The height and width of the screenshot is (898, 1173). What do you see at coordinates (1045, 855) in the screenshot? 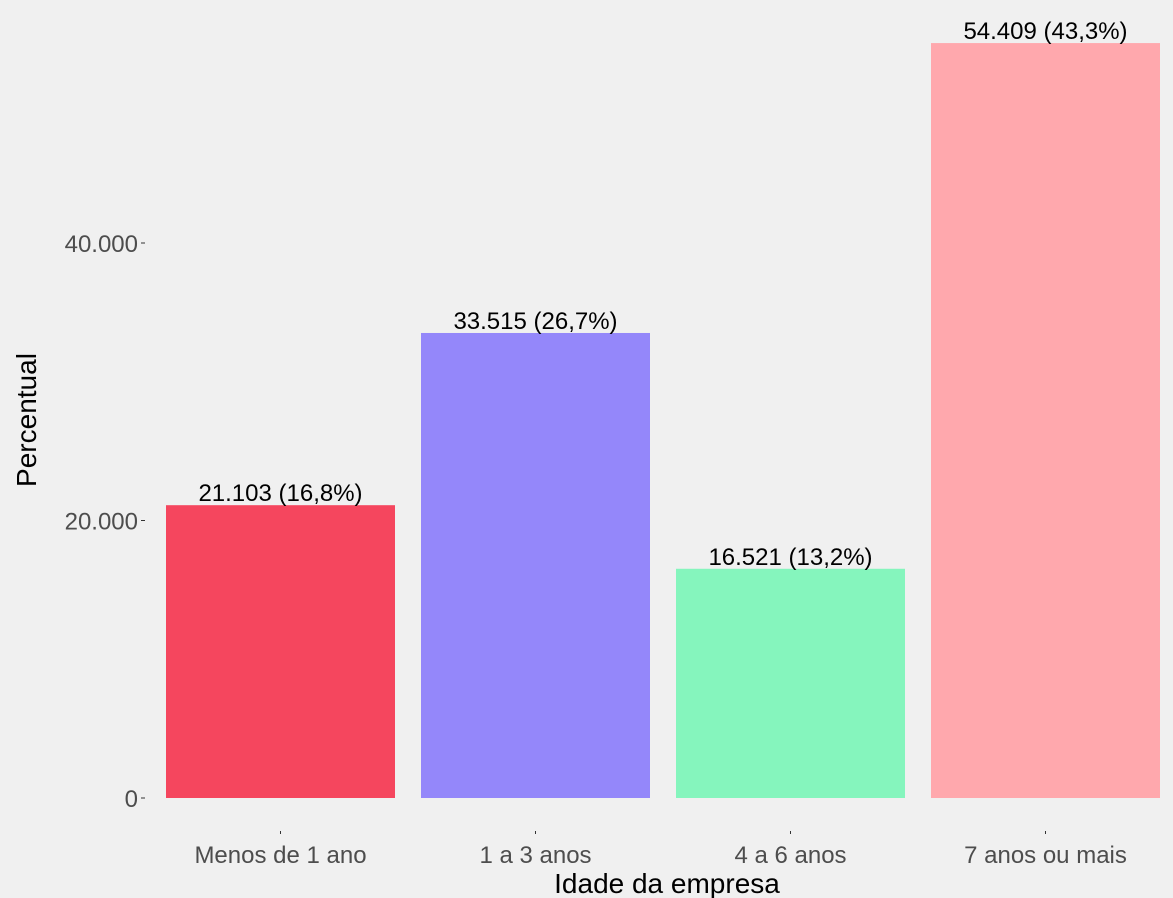
I see `x-tick-label-7-anos-ou-mais: 7 anos ou mais` at bounding box center [1045, 855].